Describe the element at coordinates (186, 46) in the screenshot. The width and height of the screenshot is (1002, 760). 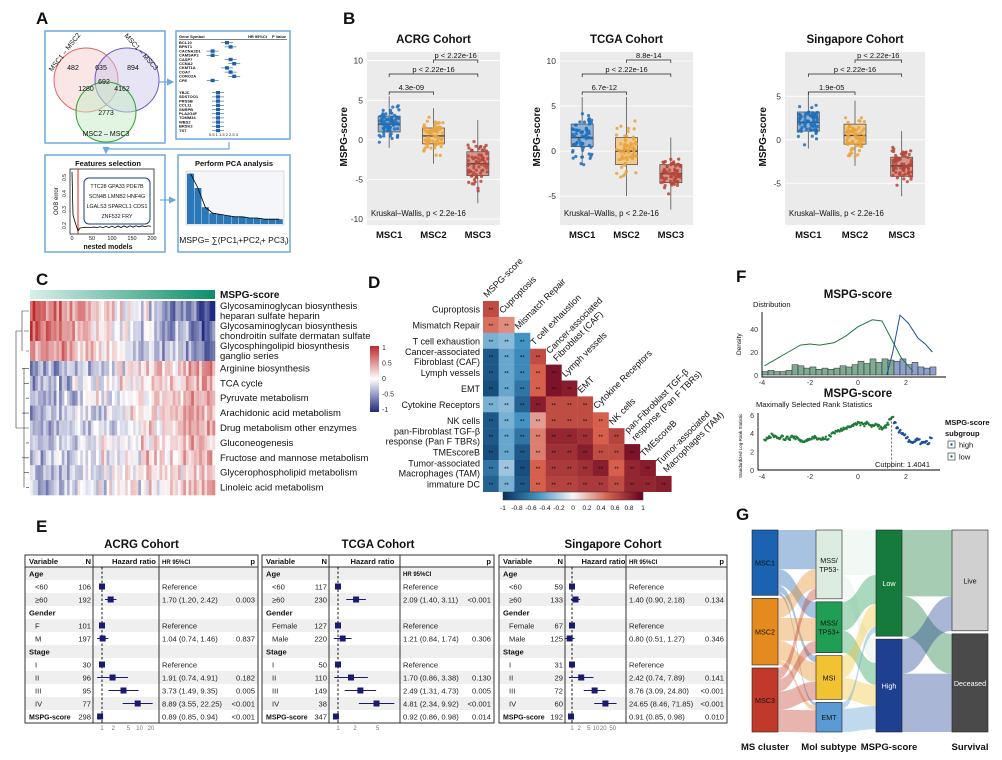
I see `gene-symbol: BPNT1` at that location.